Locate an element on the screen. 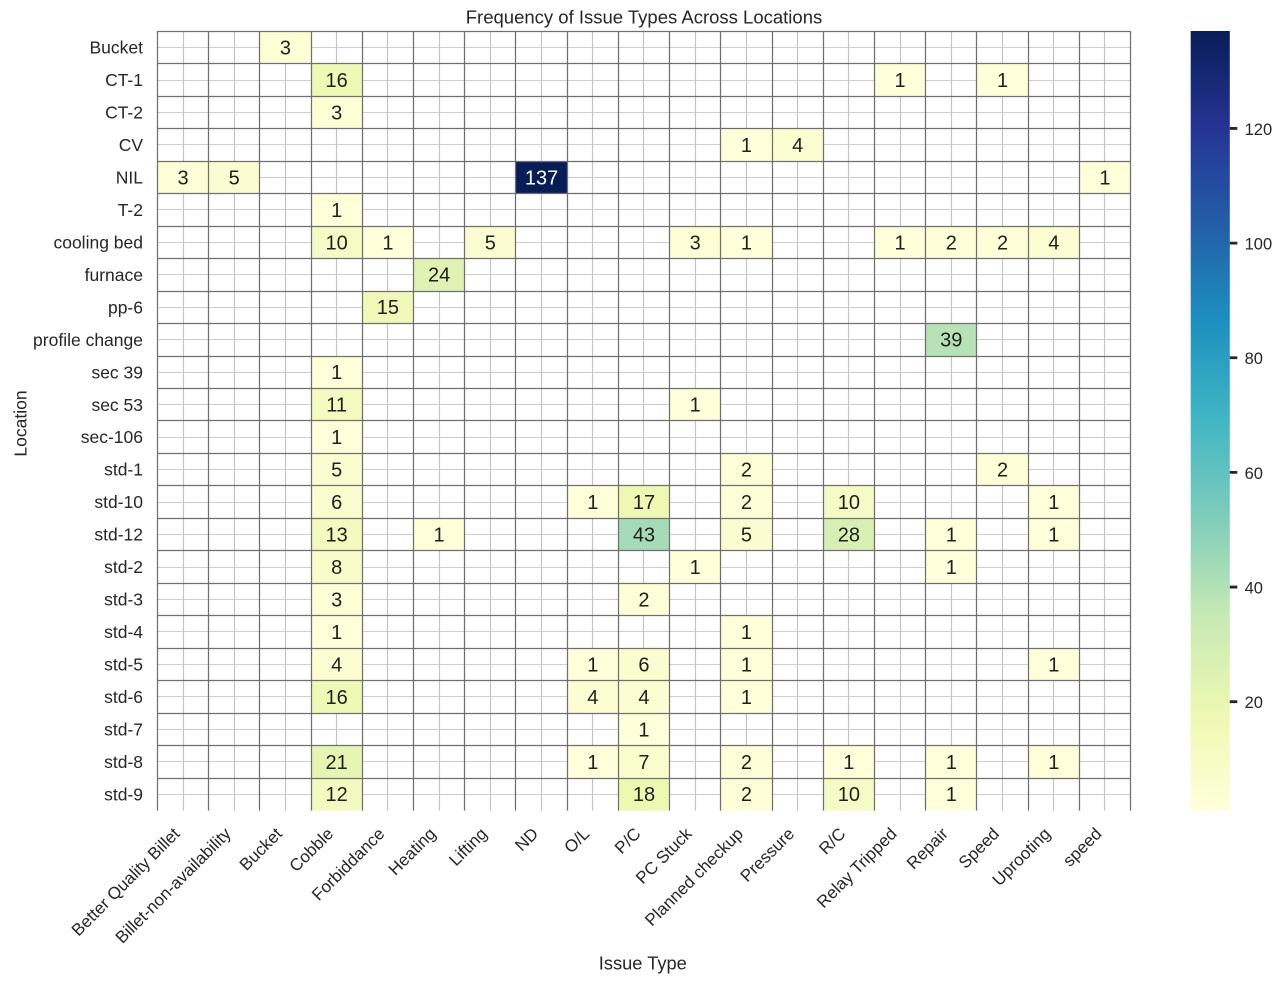 This screenshot has height=988, width=1282. svg-text: cooling bed is located at coordinates (98, 242).